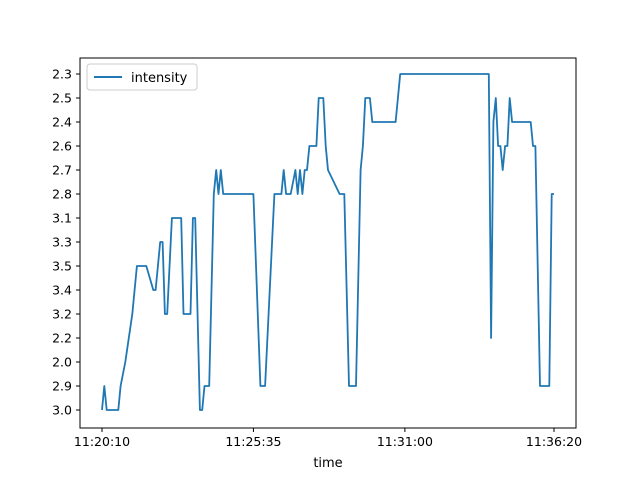  Describe the element at coordinates (159, 78) in the screenshot. I see `legend-label-intensity: intensity` at that location.